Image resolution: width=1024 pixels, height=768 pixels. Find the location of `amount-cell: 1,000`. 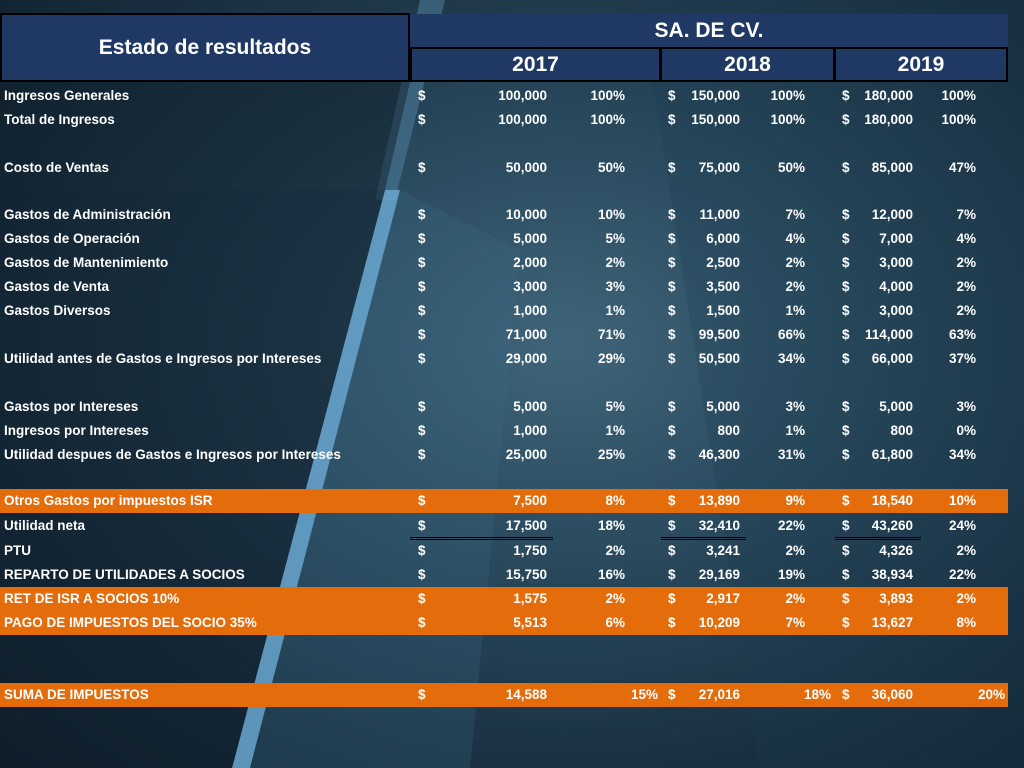

amount-cell: 1,000 is located at coordinates (530, 310).